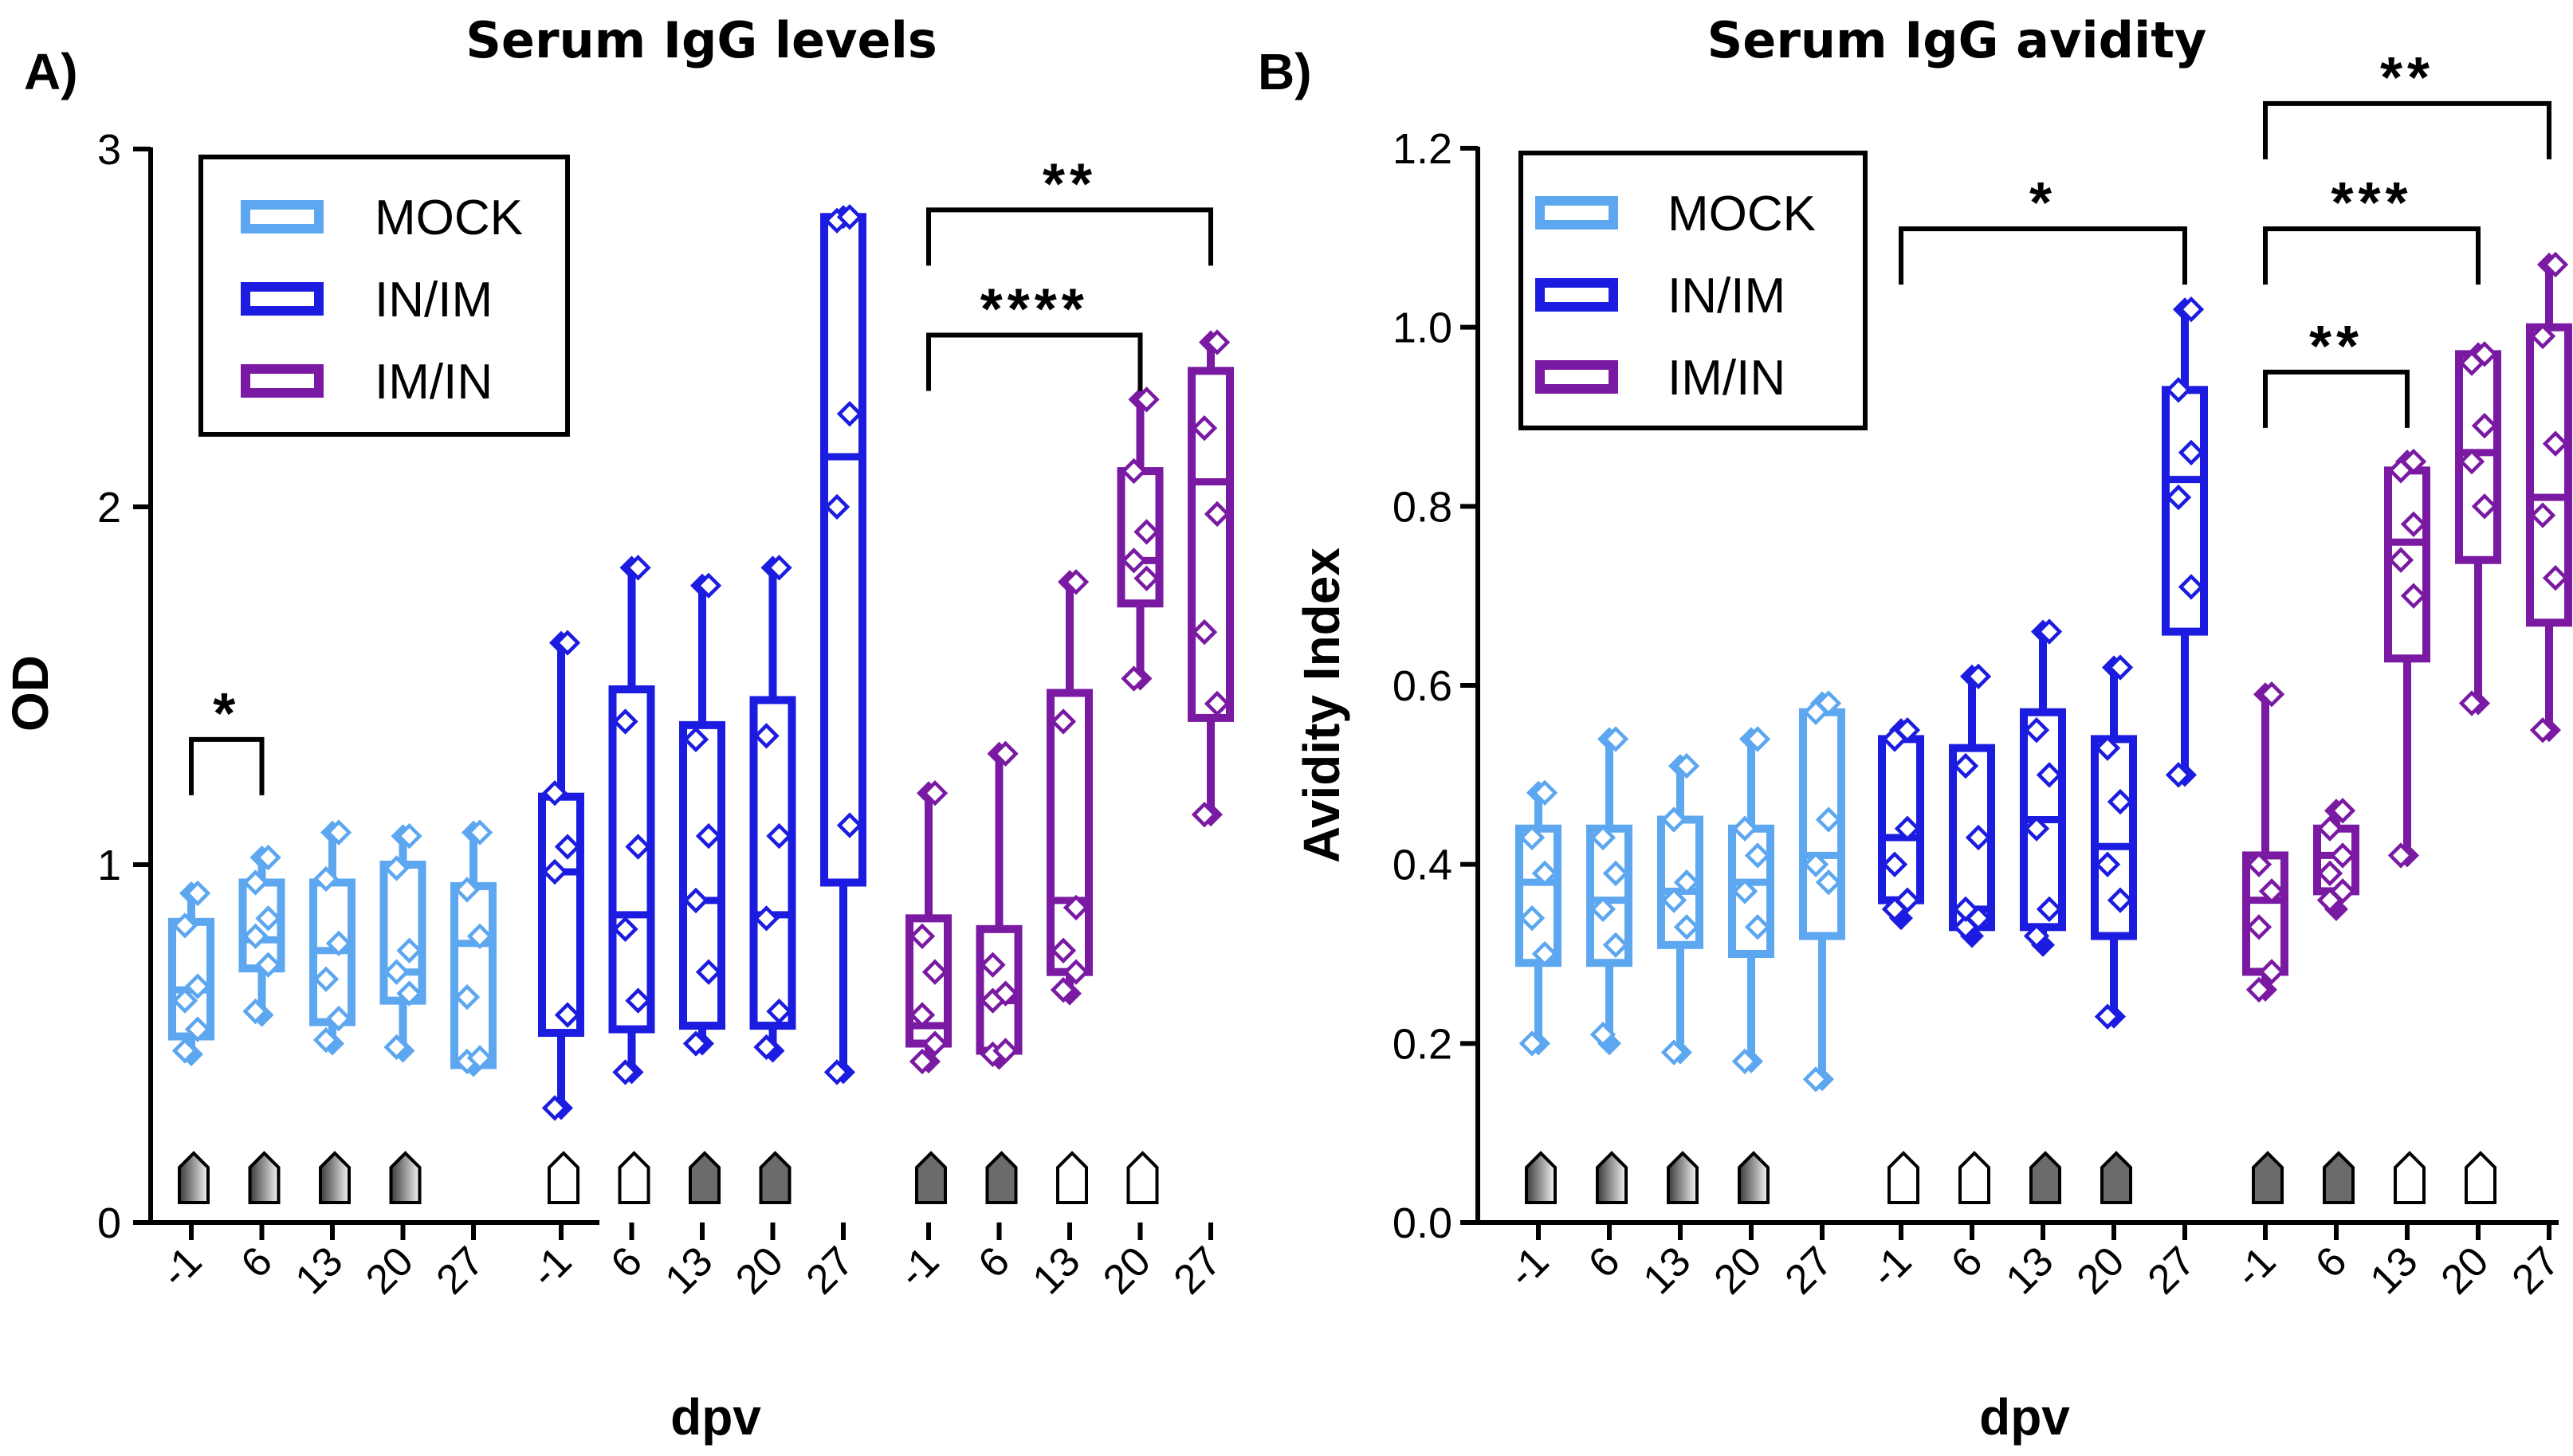  I want to click on box-mock--1, so click(1538, 918).